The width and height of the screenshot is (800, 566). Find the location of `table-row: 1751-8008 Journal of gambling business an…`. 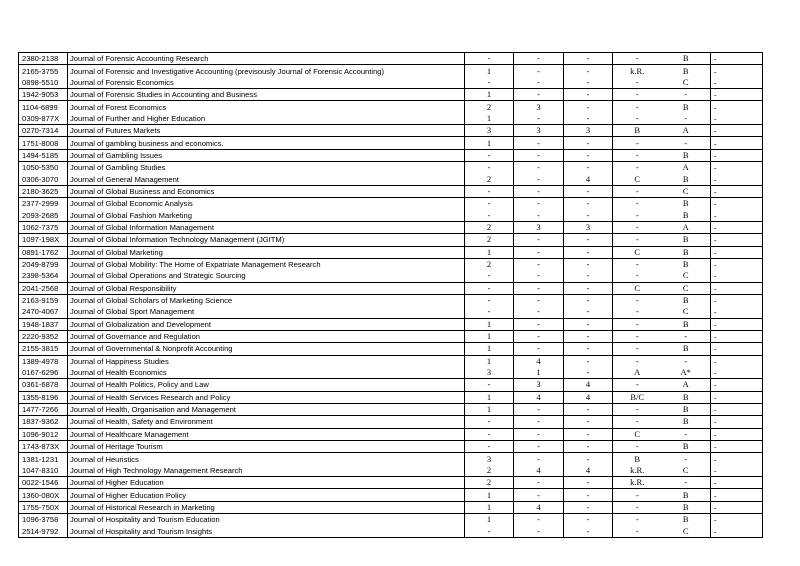

table-row: 1751-8008 Journal of gambling business an… is located at coordinates (390, 143).